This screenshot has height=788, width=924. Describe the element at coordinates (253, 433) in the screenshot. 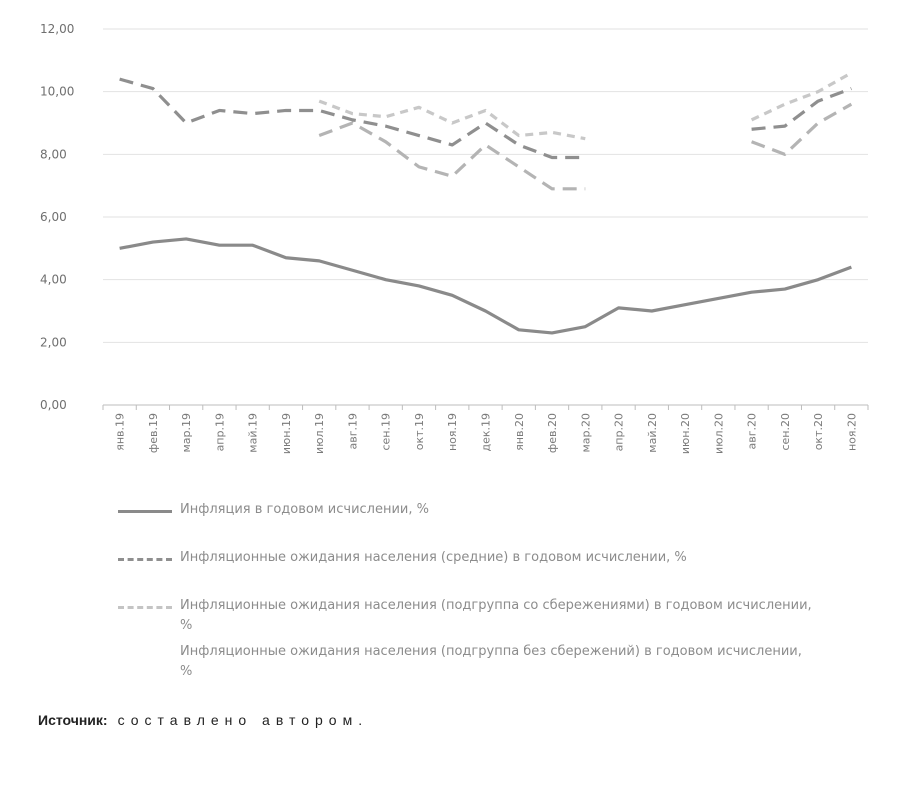

I see `x-tick-label: май.19` at that location.